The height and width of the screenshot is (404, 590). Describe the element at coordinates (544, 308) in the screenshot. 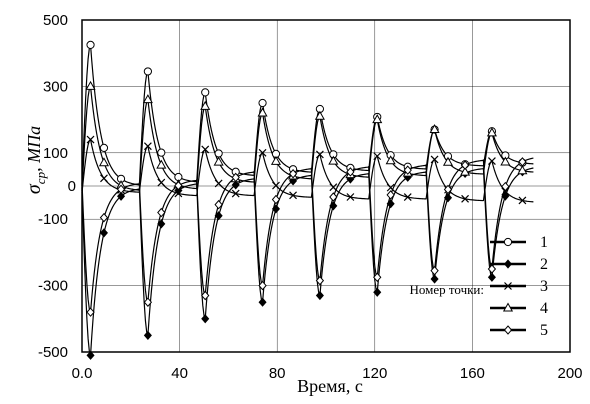

I see `legend-label-4: 4` at that location.